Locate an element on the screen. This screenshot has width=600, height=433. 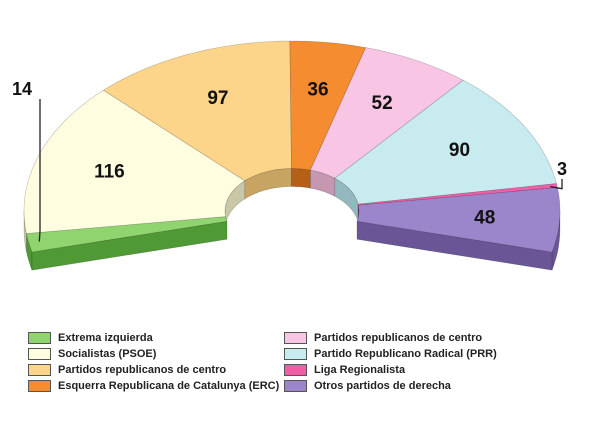
seat-count-label: 116 is located at coordinates (109, 172).